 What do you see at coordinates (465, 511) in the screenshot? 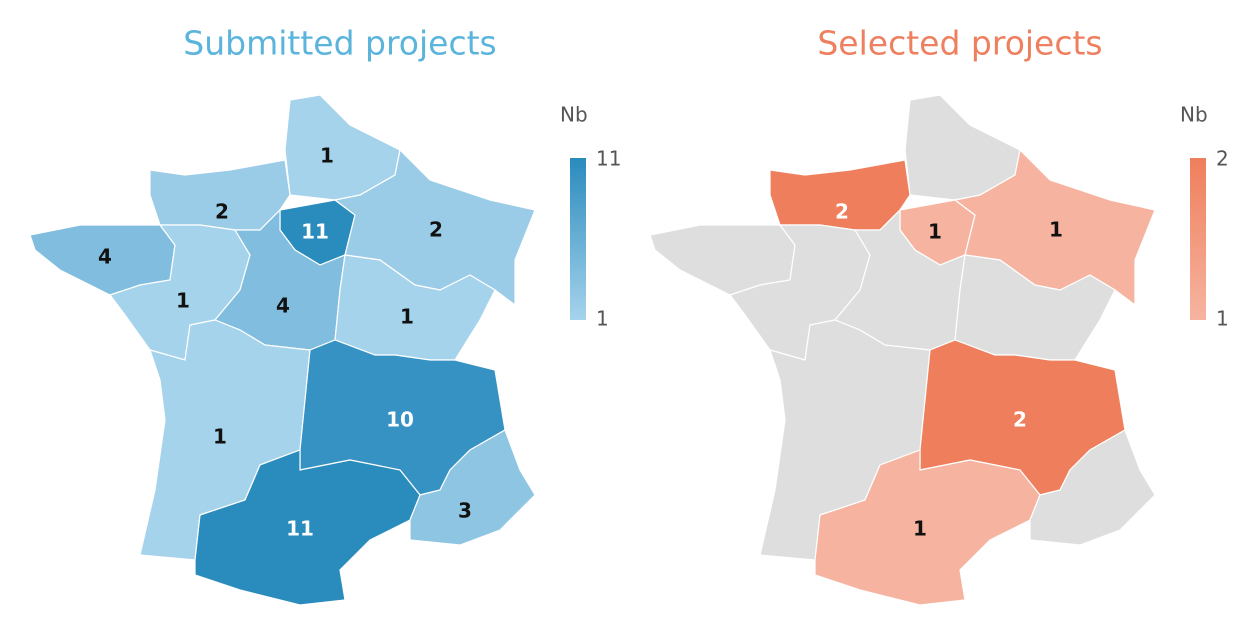
I see `region-value: 3` at bounding box center [465, 511].